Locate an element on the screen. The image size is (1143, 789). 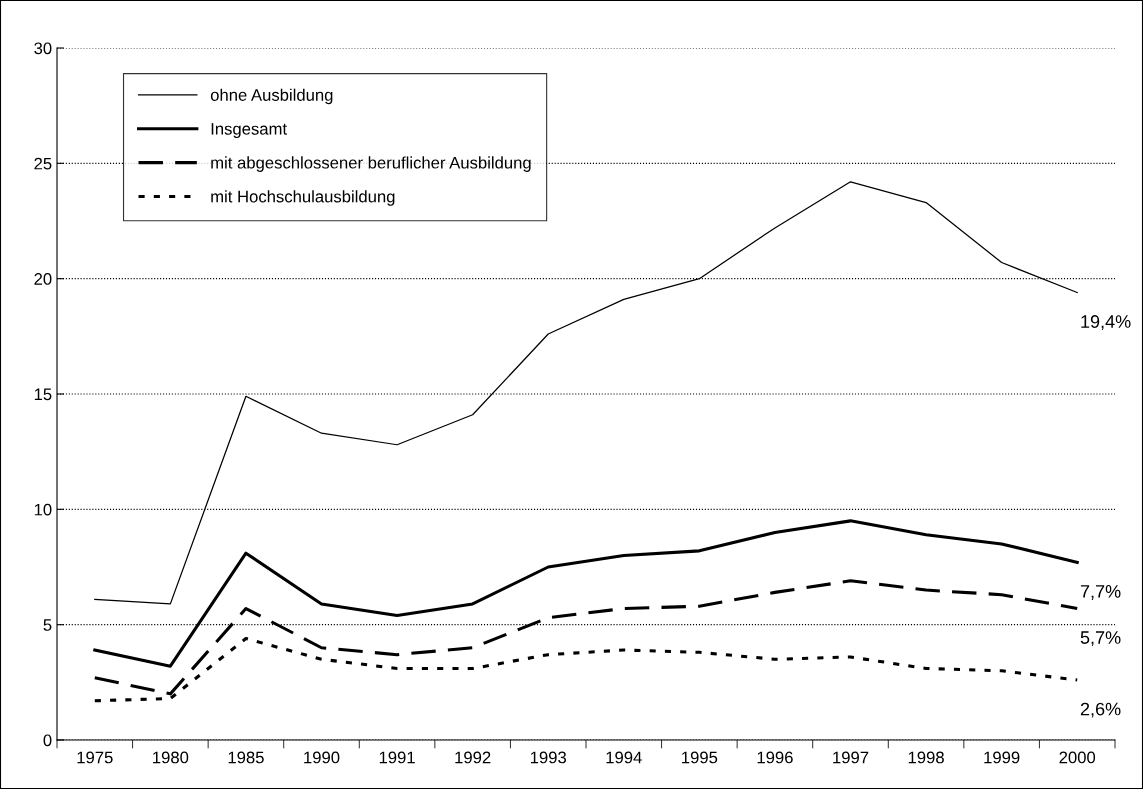
x-tick-label: 1996 is located at coordinates (775, 757).